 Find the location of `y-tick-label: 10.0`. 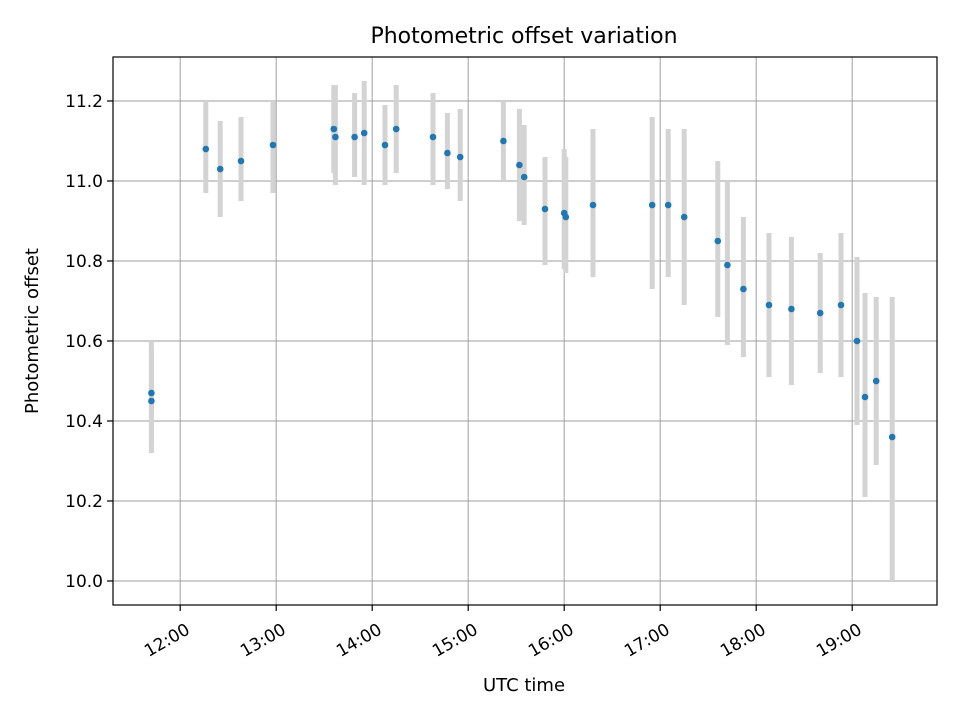

y-tick-label: 10.0 is located at coordinates (84, 582).